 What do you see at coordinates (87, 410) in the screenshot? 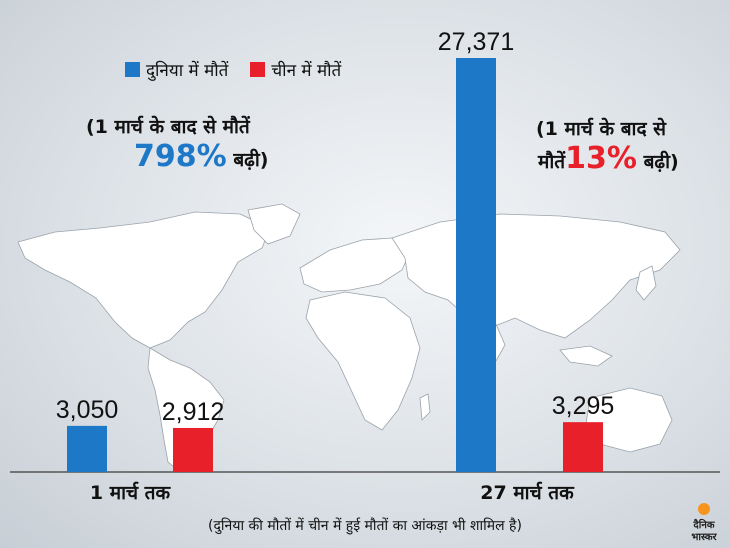
I see `bar-value-label-world-1: 3,050` at bounding box center [87, 410].